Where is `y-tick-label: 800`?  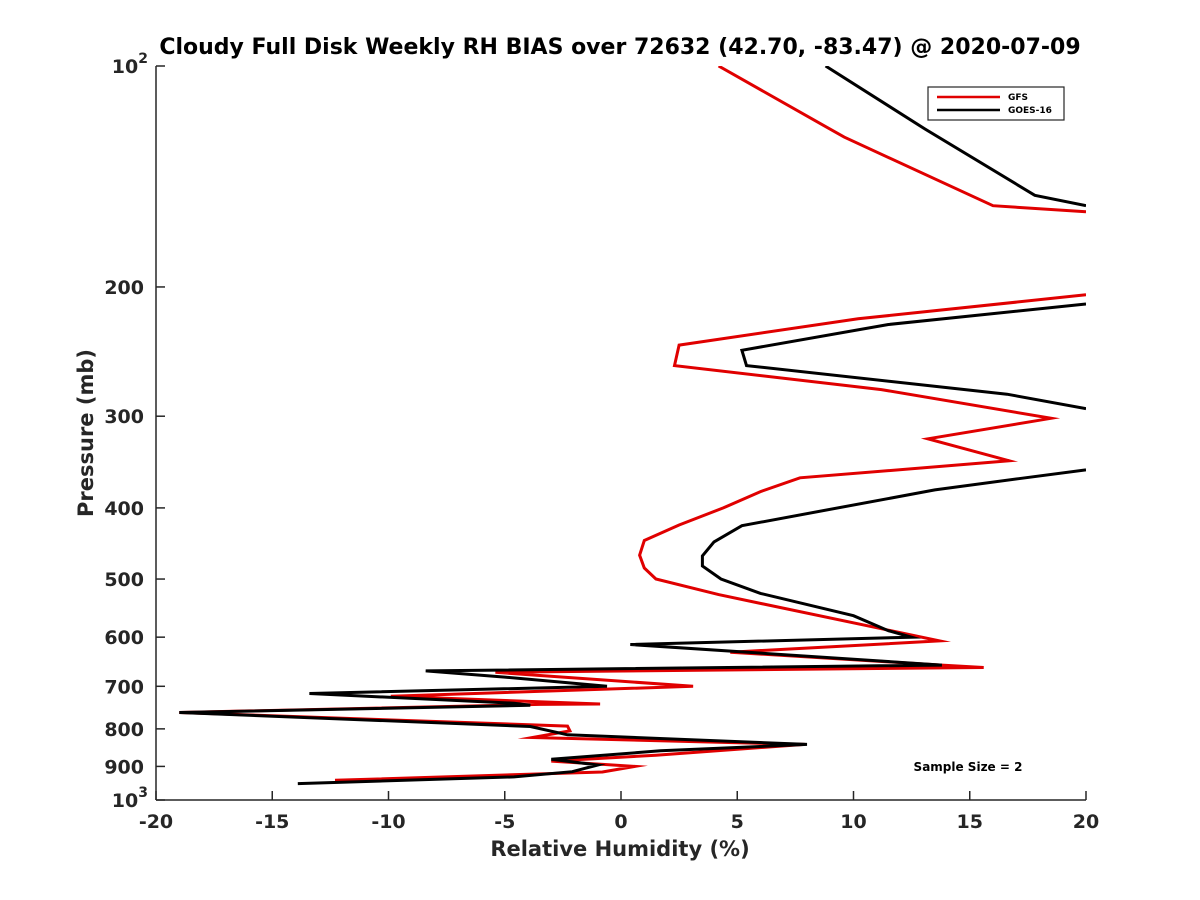
y-tick-label: 800 is located at coordinates (124, 730).